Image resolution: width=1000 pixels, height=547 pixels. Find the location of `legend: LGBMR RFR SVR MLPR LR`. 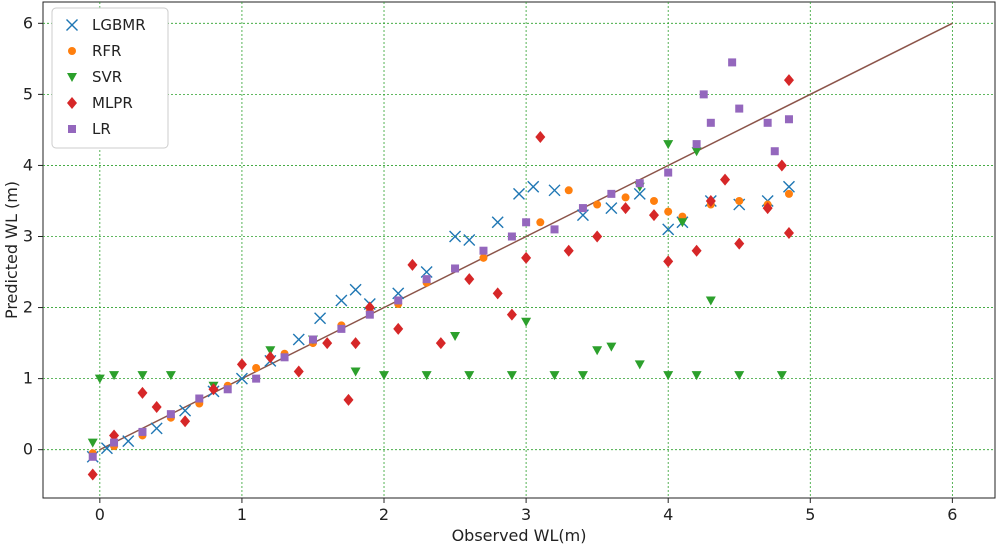

legend: LGBMR RFR SVR MLPR LR is located at coordinates (110, 78).